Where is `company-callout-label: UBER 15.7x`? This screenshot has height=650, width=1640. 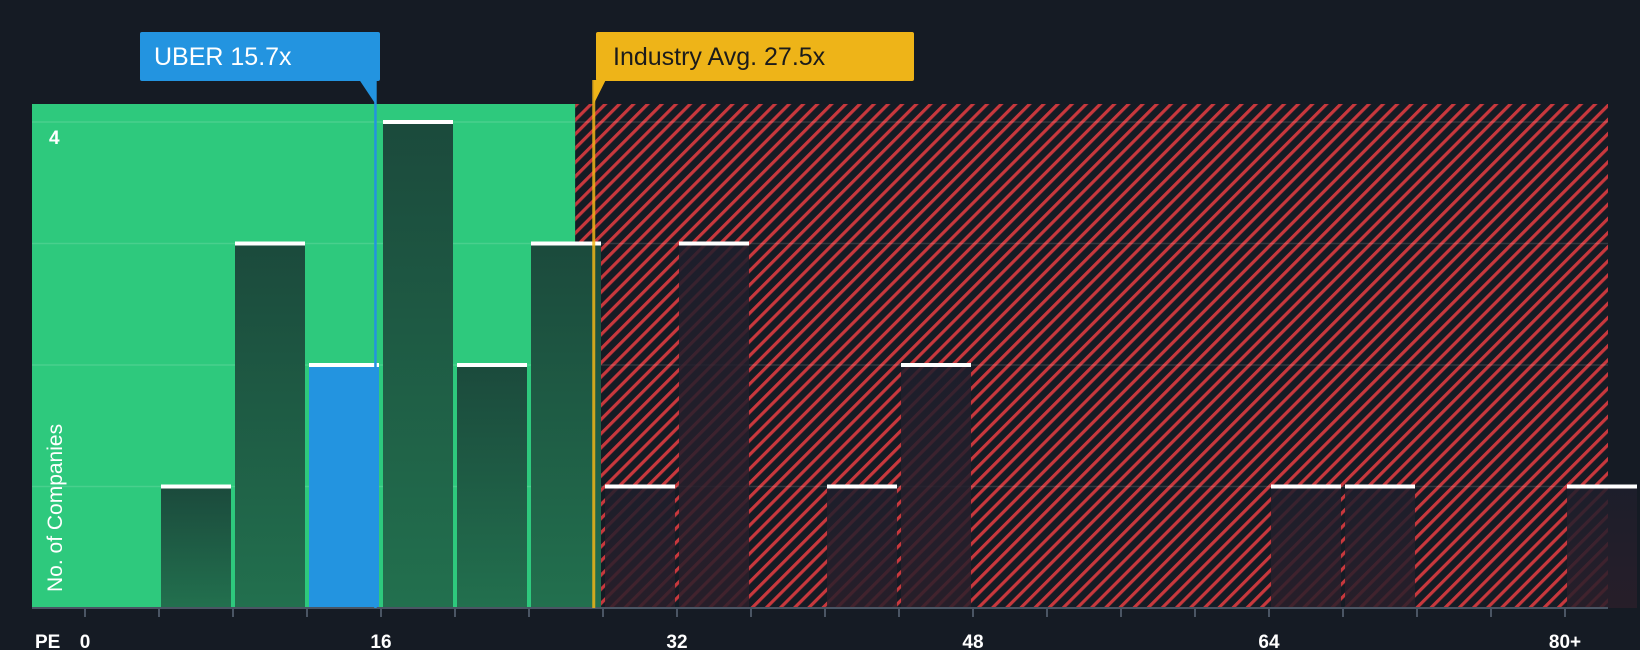
company-callout-label: UBER 15.7x is located at coordinates (223, 57).